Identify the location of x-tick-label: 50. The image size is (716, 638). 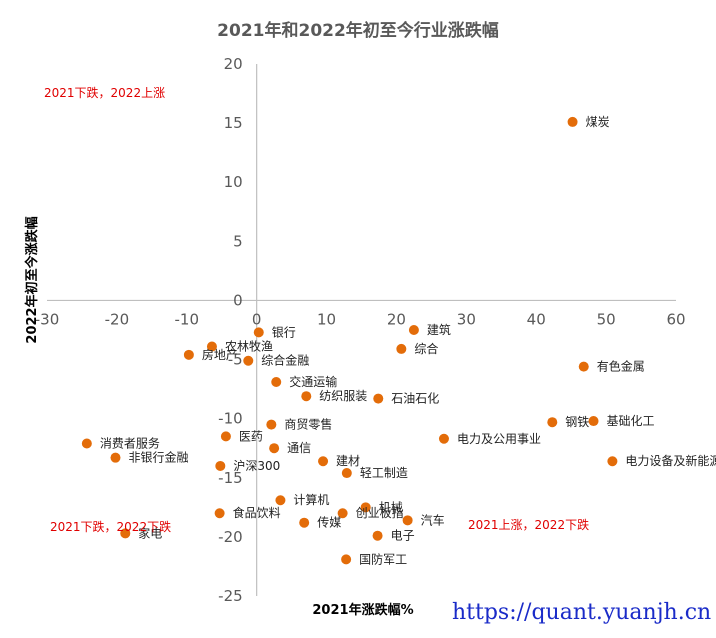
(606, 319).